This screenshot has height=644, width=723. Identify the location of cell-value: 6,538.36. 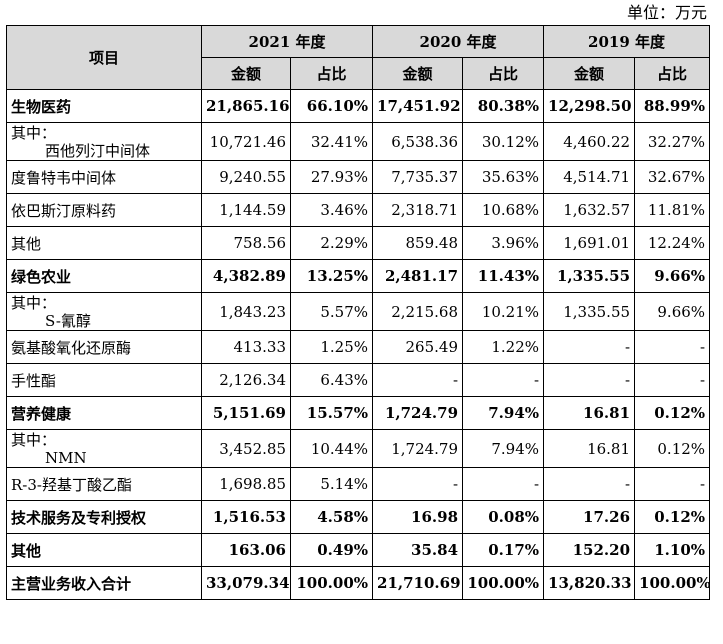
(418, 141).